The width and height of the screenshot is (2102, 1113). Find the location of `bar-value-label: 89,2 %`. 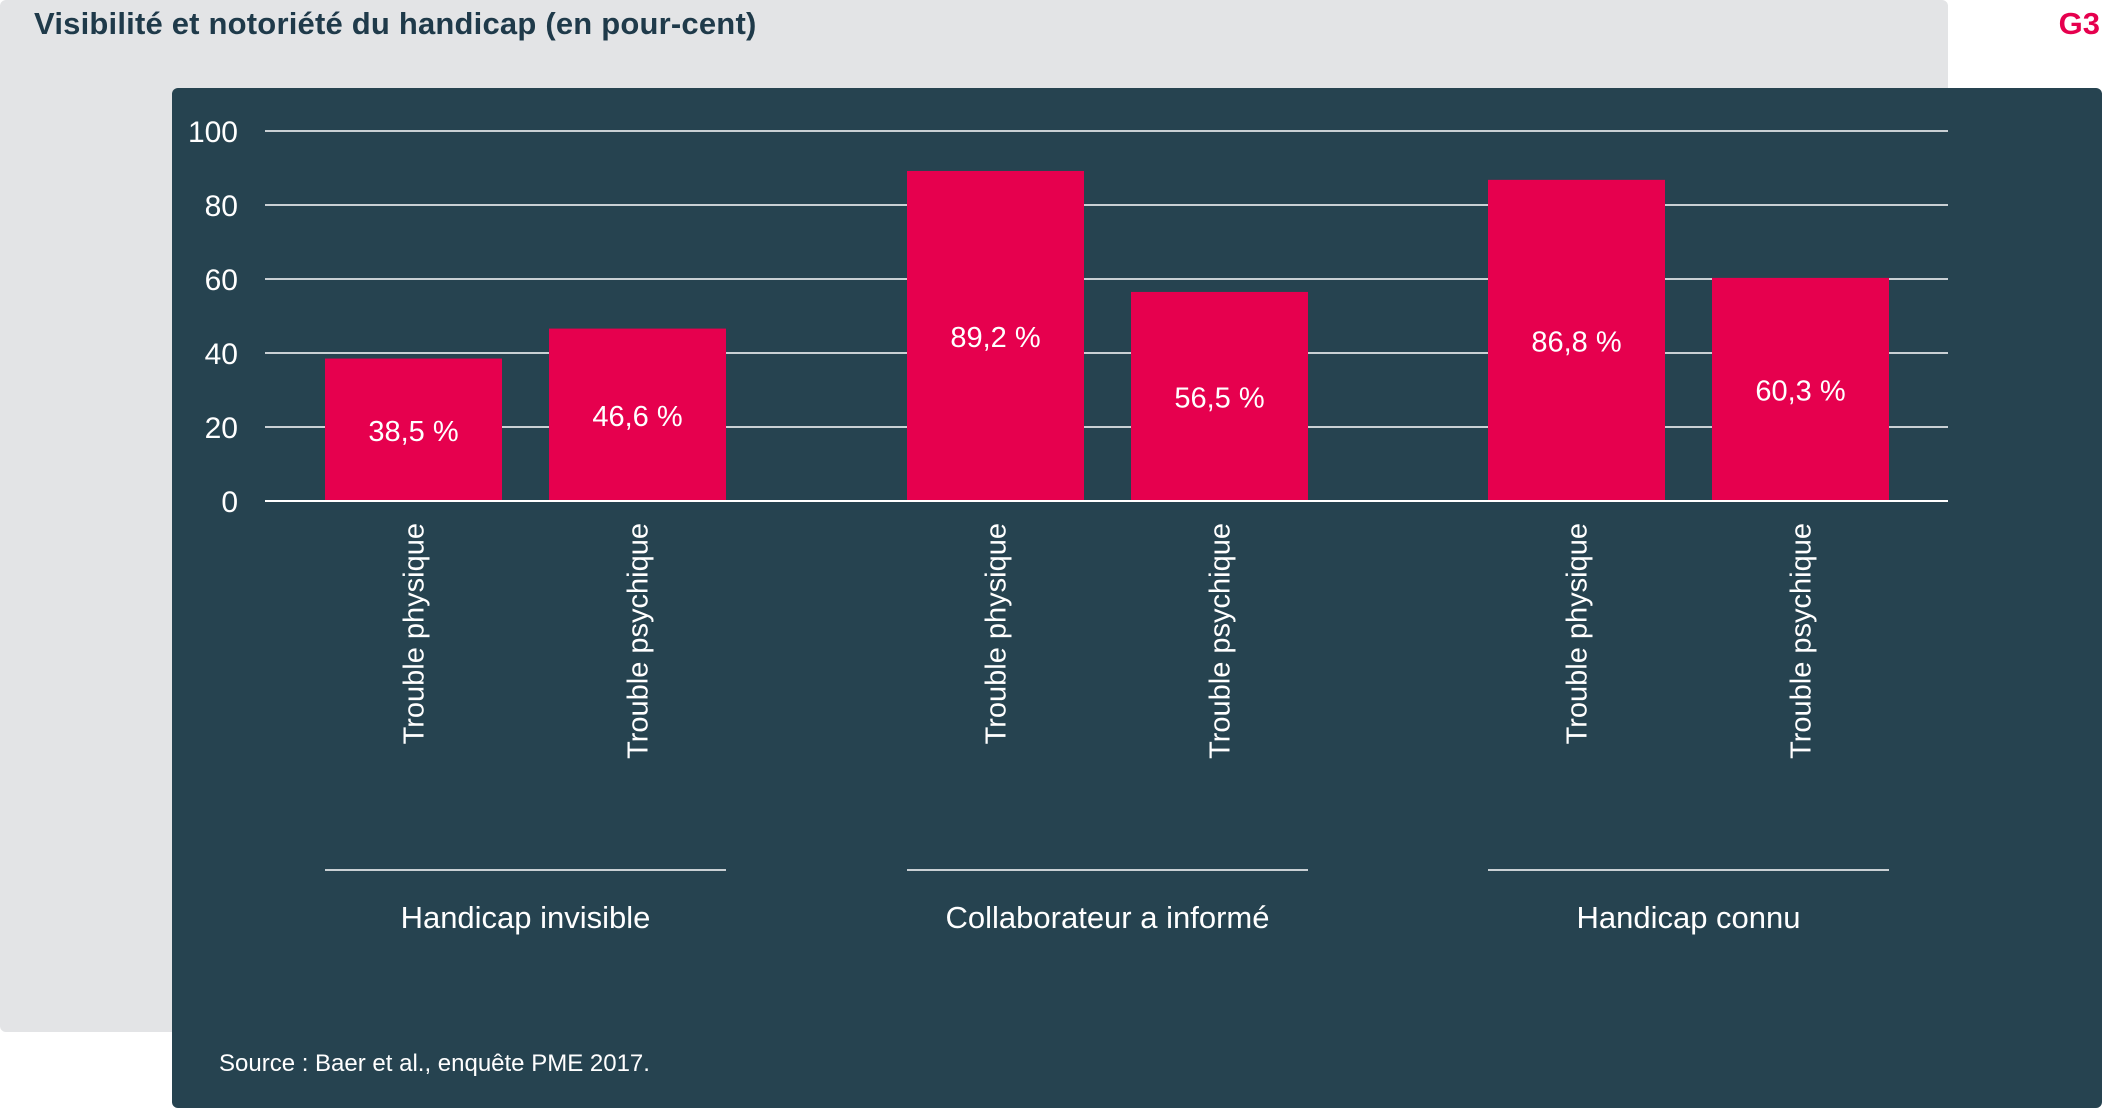

bar-value-label: 89,2 % is located at coordinates (995, 338).